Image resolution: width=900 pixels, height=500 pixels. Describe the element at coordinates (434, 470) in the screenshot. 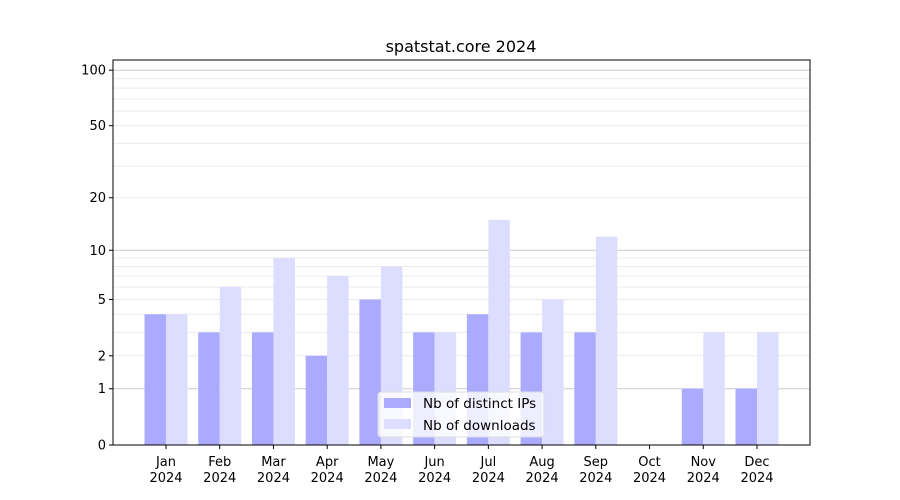

I see `x-tick-label: Jun 2024` at that location.